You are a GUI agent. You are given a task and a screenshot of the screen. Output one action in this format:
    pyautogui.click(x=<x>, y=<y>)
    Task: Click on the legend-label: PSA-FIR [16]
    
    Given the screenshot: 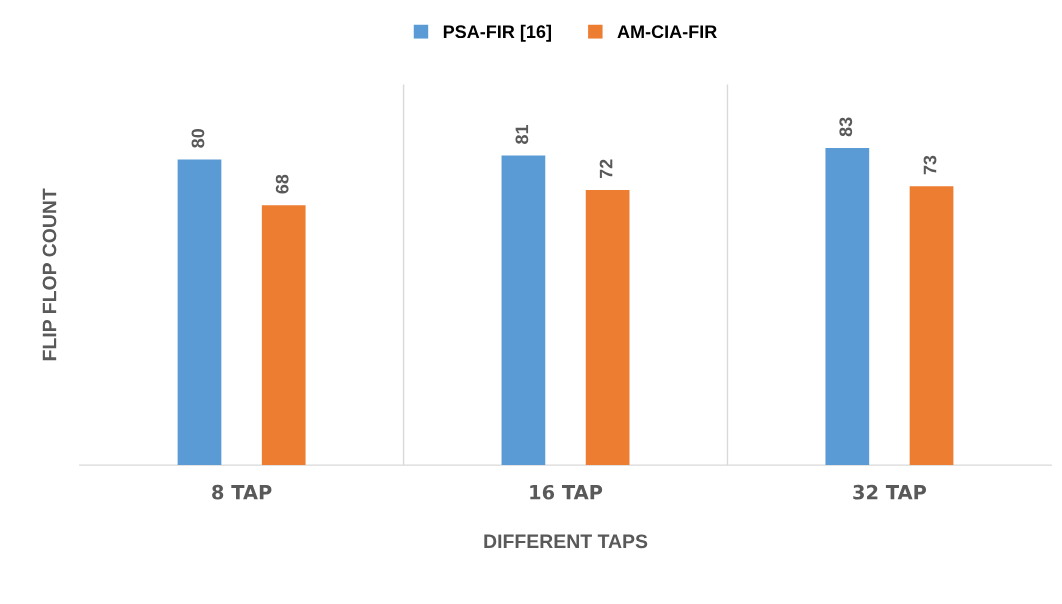 What is the action you would take?
    pyautogui.click(x=497, y=33)
    